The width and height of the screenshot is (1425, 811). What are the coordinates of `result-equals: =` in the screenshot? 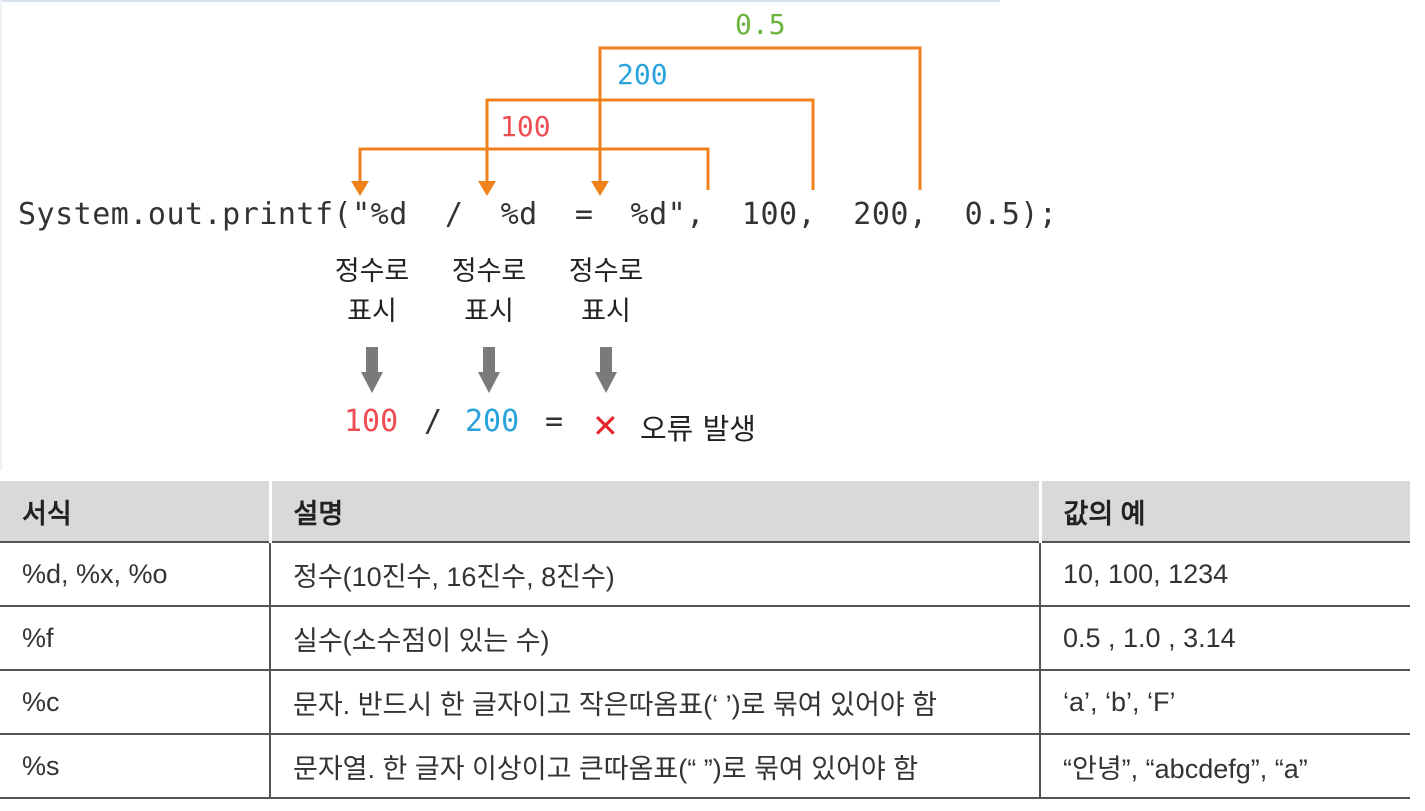 It's located at (554, 421).